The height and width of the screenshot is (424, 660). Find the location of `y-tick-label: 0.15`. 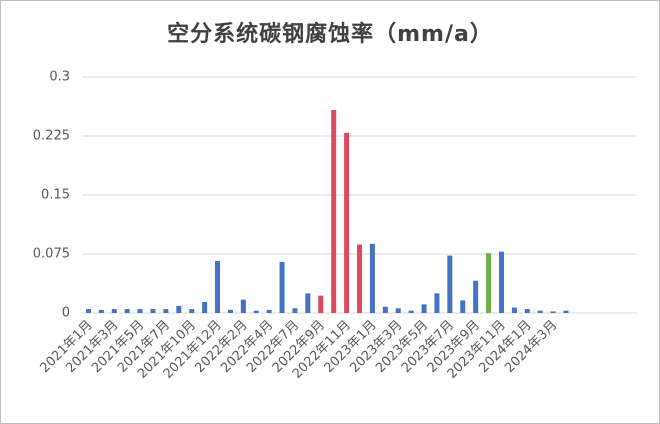

y-tick-label: 0.15 is located at coordinates (55, 195).